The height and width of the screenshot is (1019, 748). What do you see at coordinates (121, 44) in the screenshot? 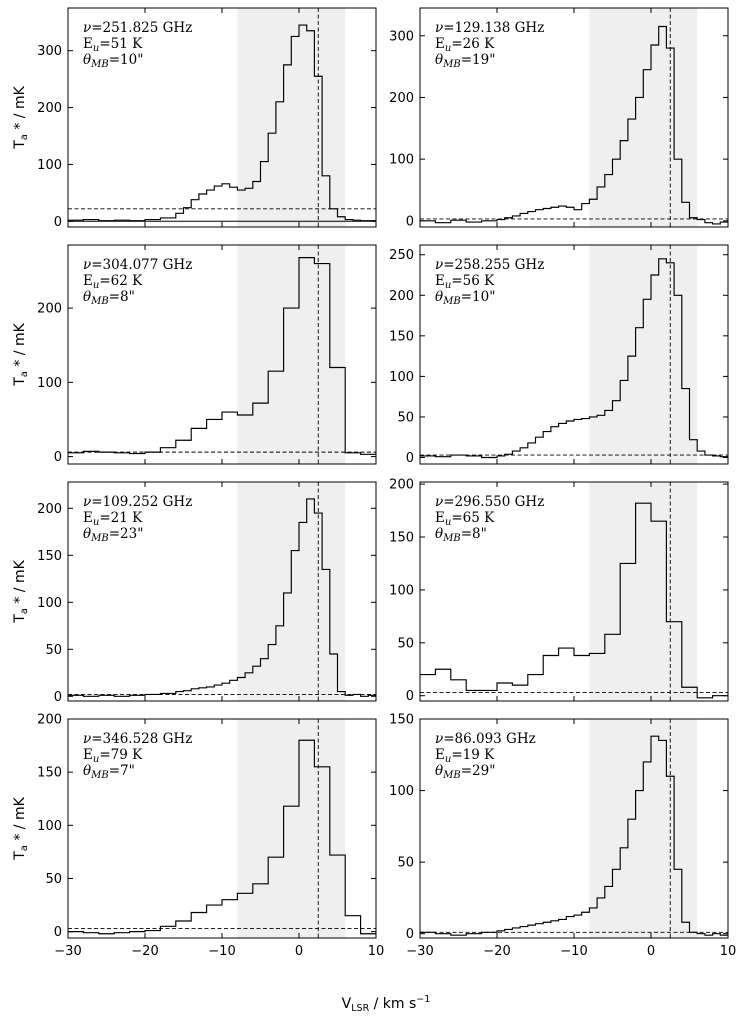
I see `eu-value: =51 K` at bounding box center [121, 44].